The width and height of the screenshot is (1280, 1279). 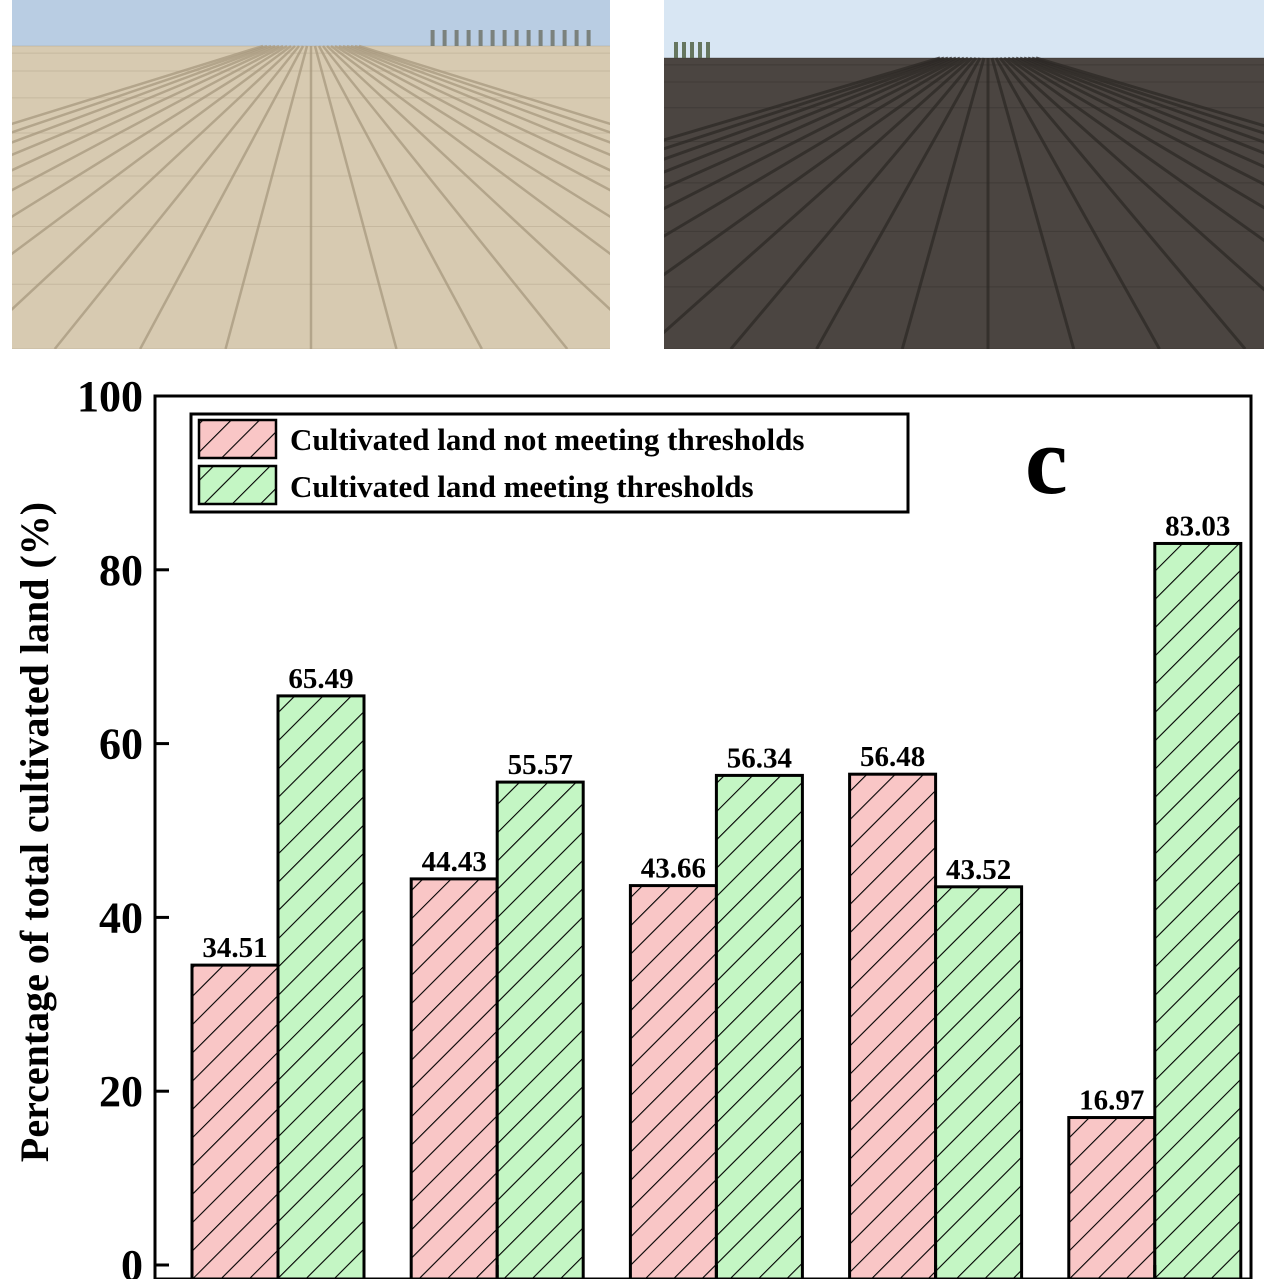 What do you see at coordinates (121, 570) in the screenshot?
I see `y-tick-label: 80` at bounding box center [121, 570].